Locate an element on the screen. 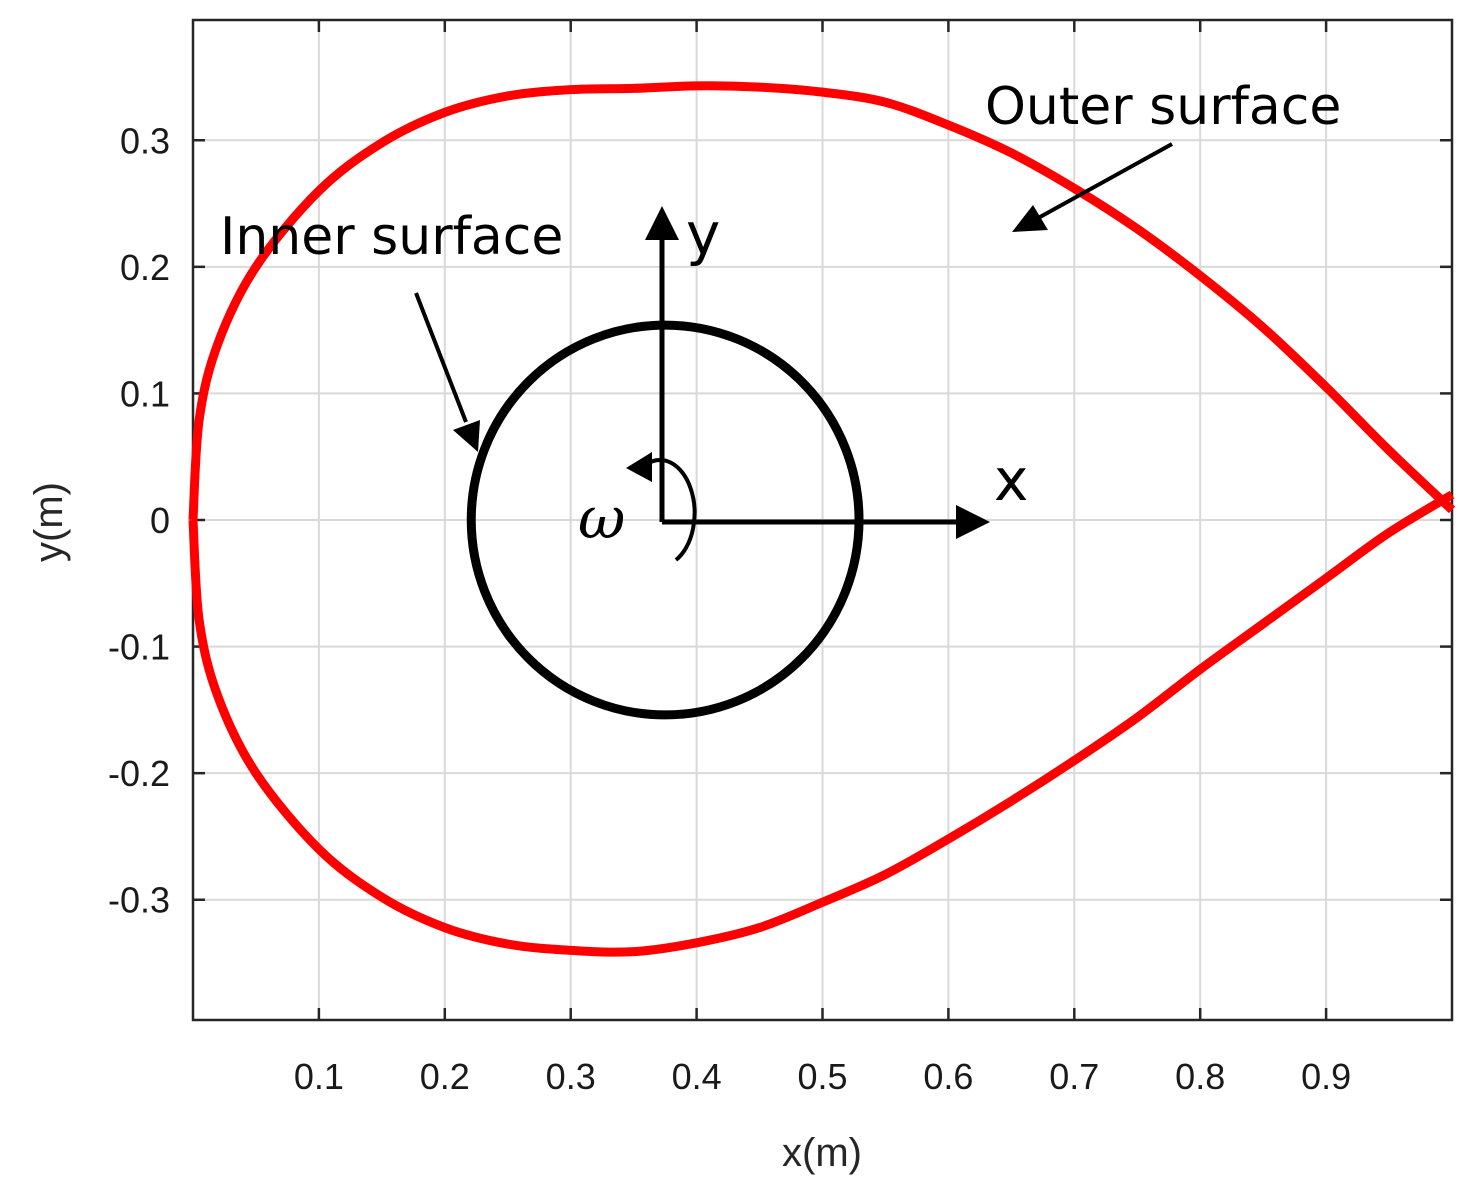 This screenshot has height=1192, width=1481. x-tick-label: 0.7 is located at coordinates (1074, 1076).